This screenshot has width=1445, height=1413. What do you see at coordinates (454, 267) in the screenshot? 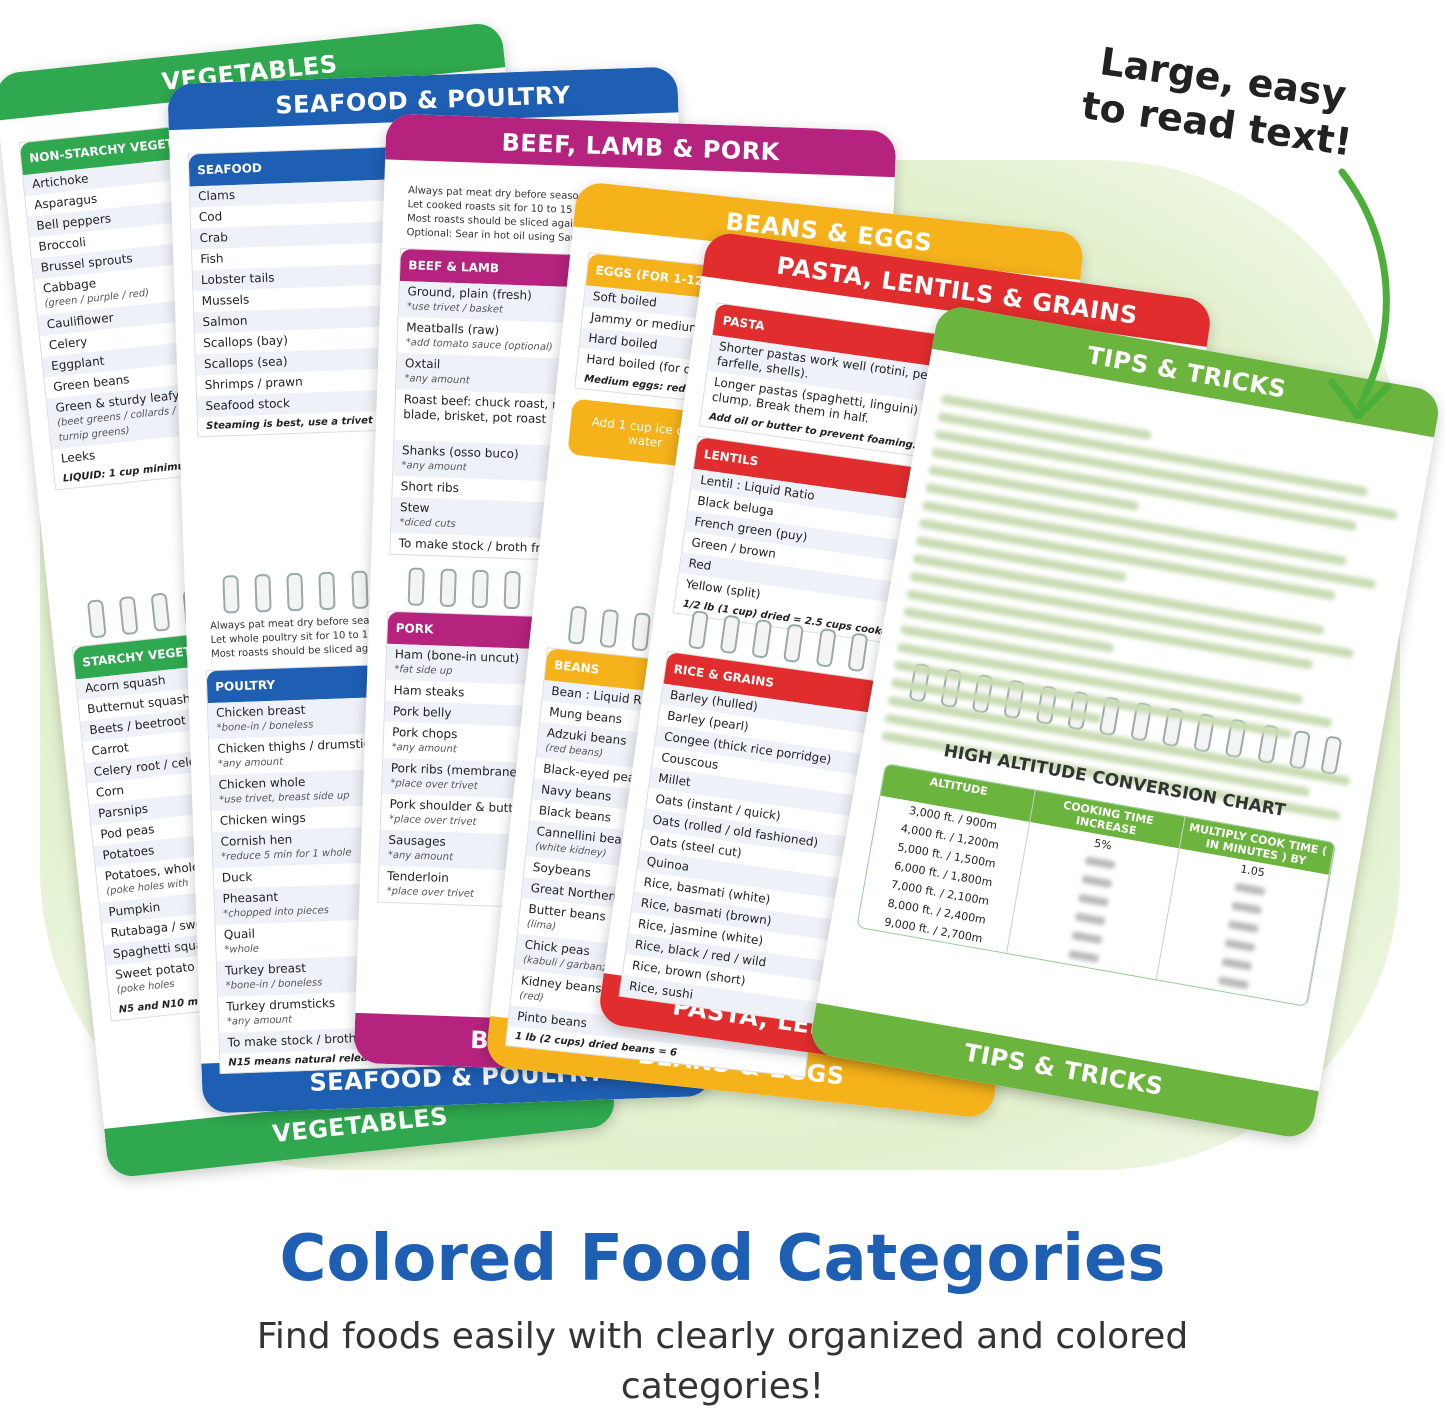
I see `section-title: BEEF & LAMB` at bounding box center [454, 267].